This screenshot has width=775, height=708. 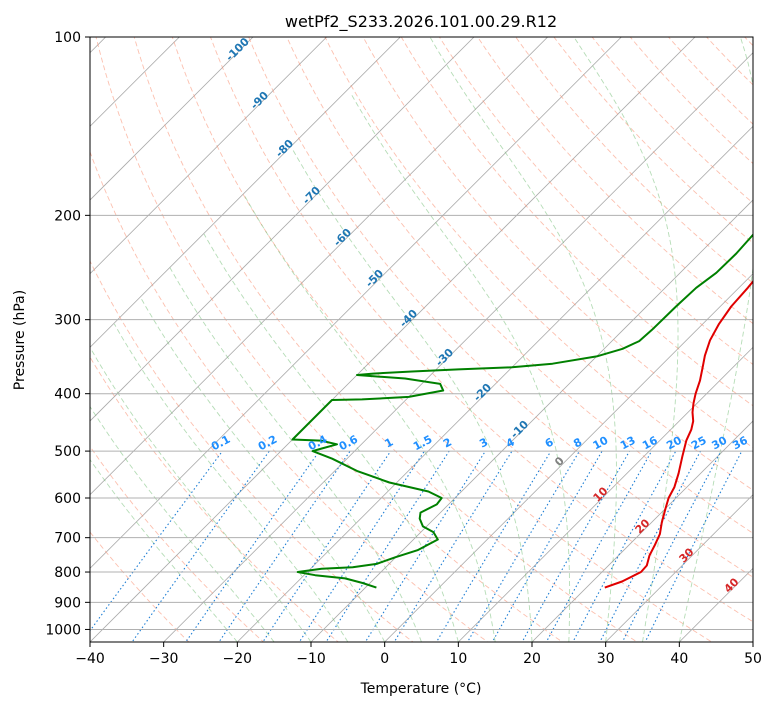 I want to click on x-tick-label: −20, so click(x=238, y=659).